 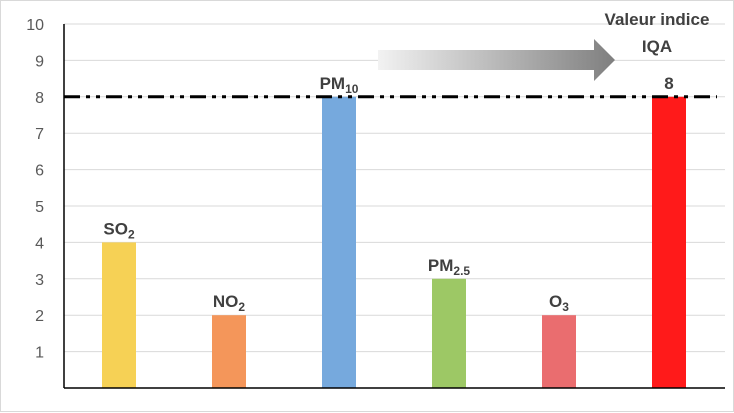 What do you see at coordinates (39, 61) in the screenshot?
I see `y-tick-label: 9` at bounding box center [39, 61].